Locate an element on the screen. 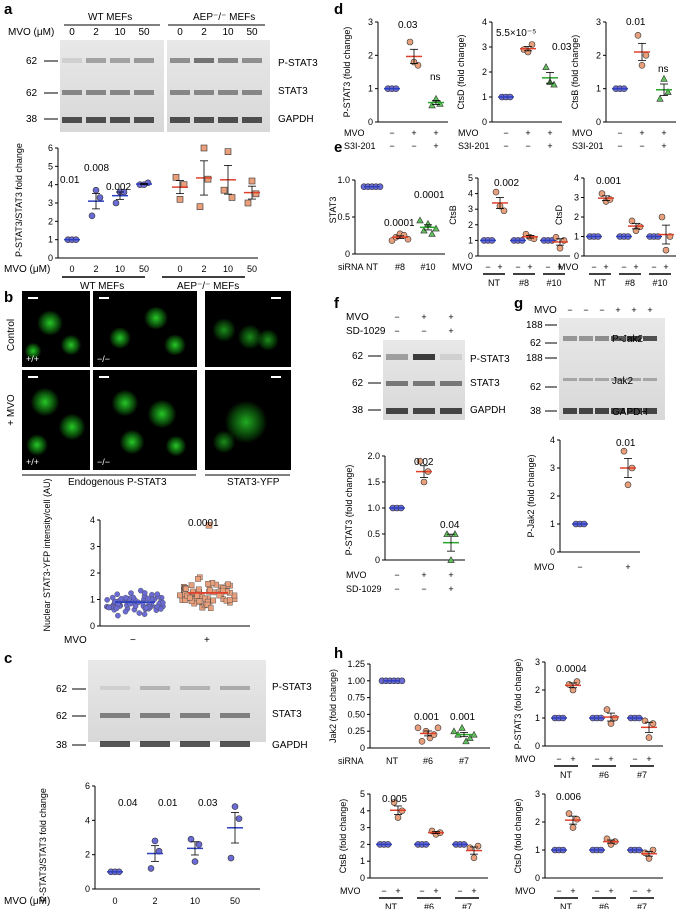 This screenshot has height=909, width=685. chart-d2-ytick-label: 1 is located at coordinates (484, 97).